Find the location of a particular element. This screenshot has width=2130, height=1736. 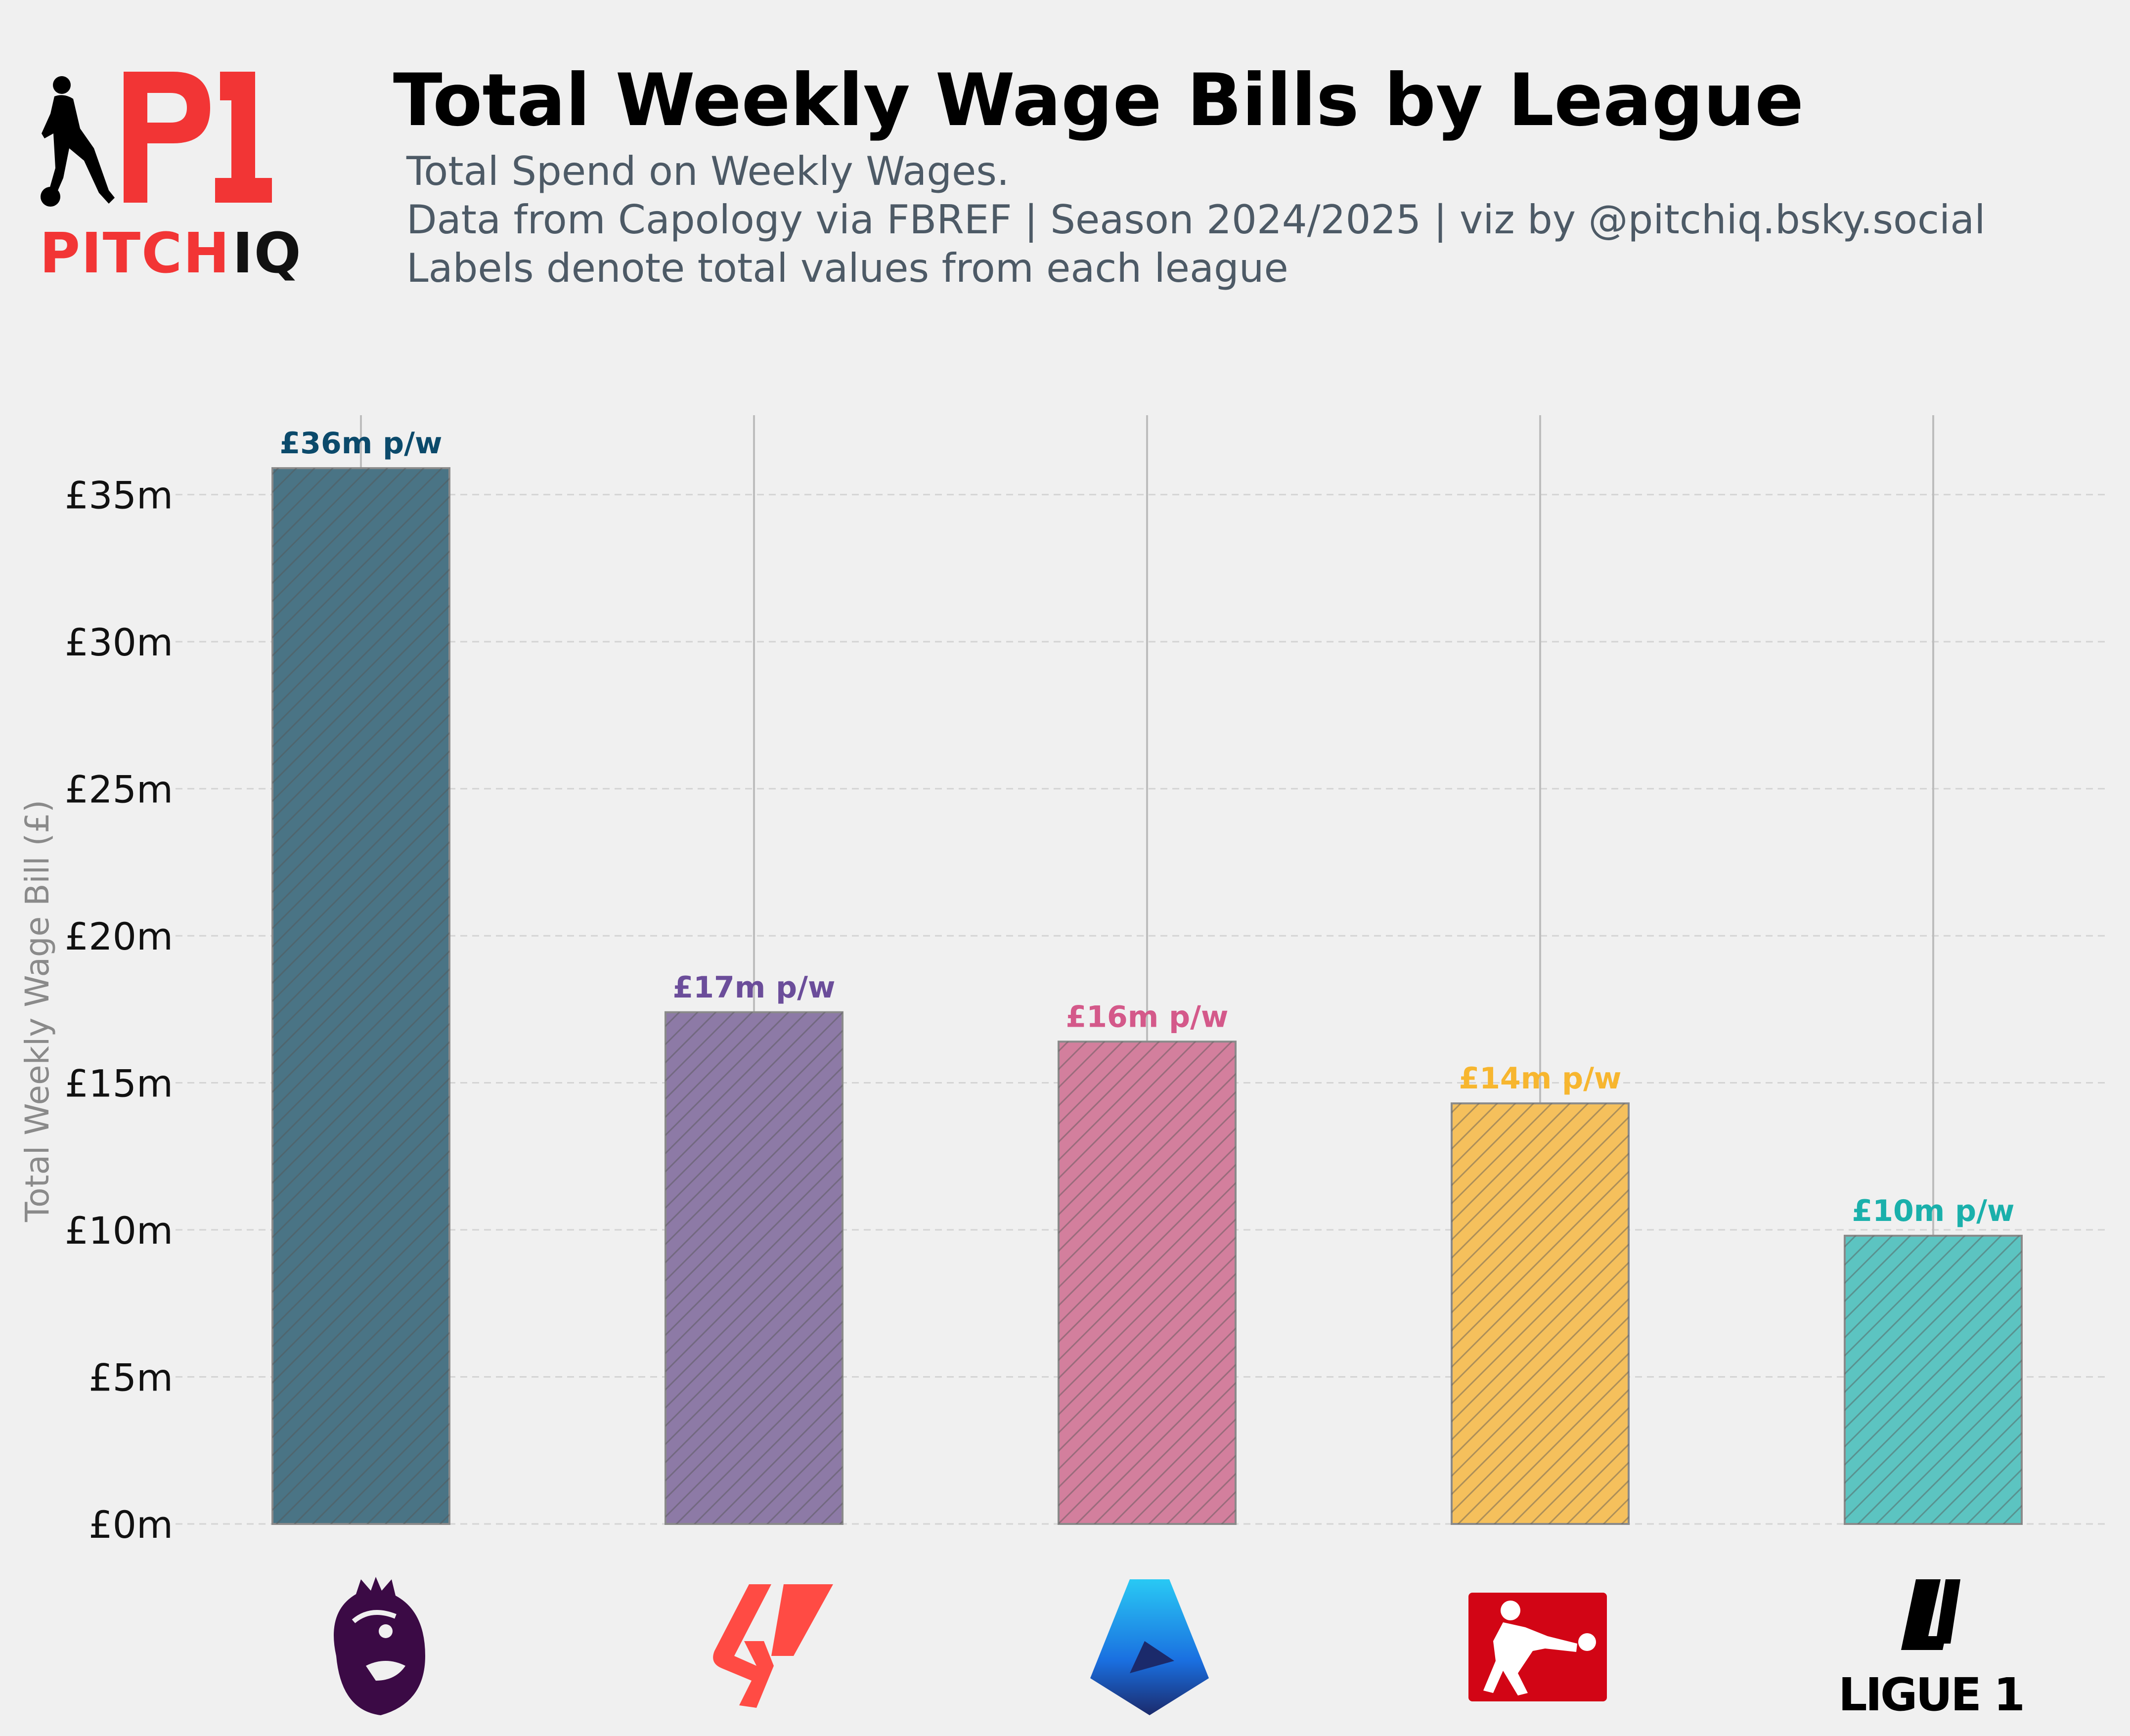

bar-value-label: £17m p/w is located at coordinates (754, 987).